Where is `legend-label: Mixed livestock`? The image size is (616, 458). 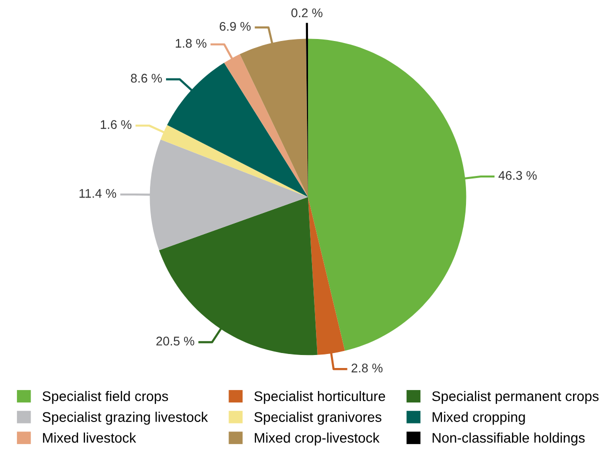 legend-label: Mixed livestock is located at coordinates (89, 437).